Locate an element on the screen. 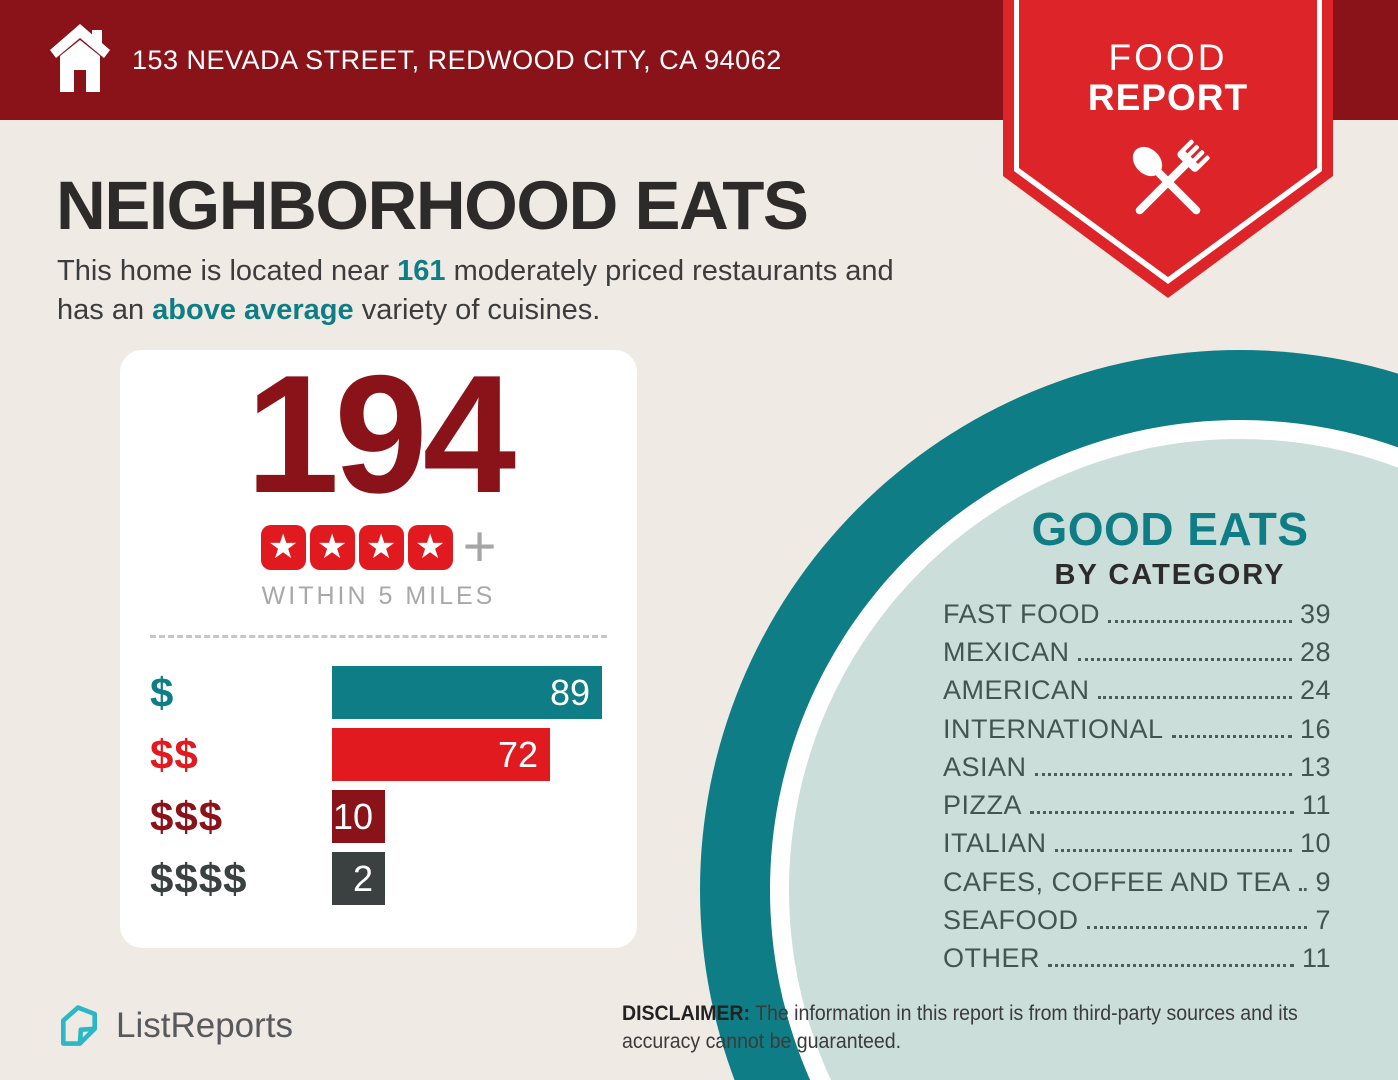 This screenshot has width=1398, height=1080. price-bar: 10 is located at coordinates (358, 816).